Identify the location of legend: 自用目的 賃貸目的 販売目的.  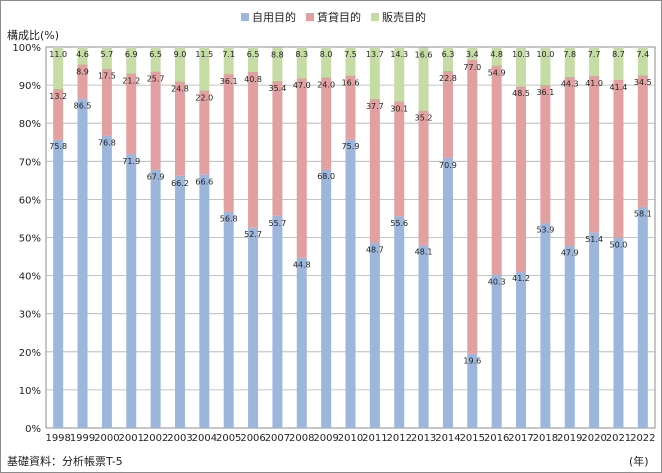
(333, 17).